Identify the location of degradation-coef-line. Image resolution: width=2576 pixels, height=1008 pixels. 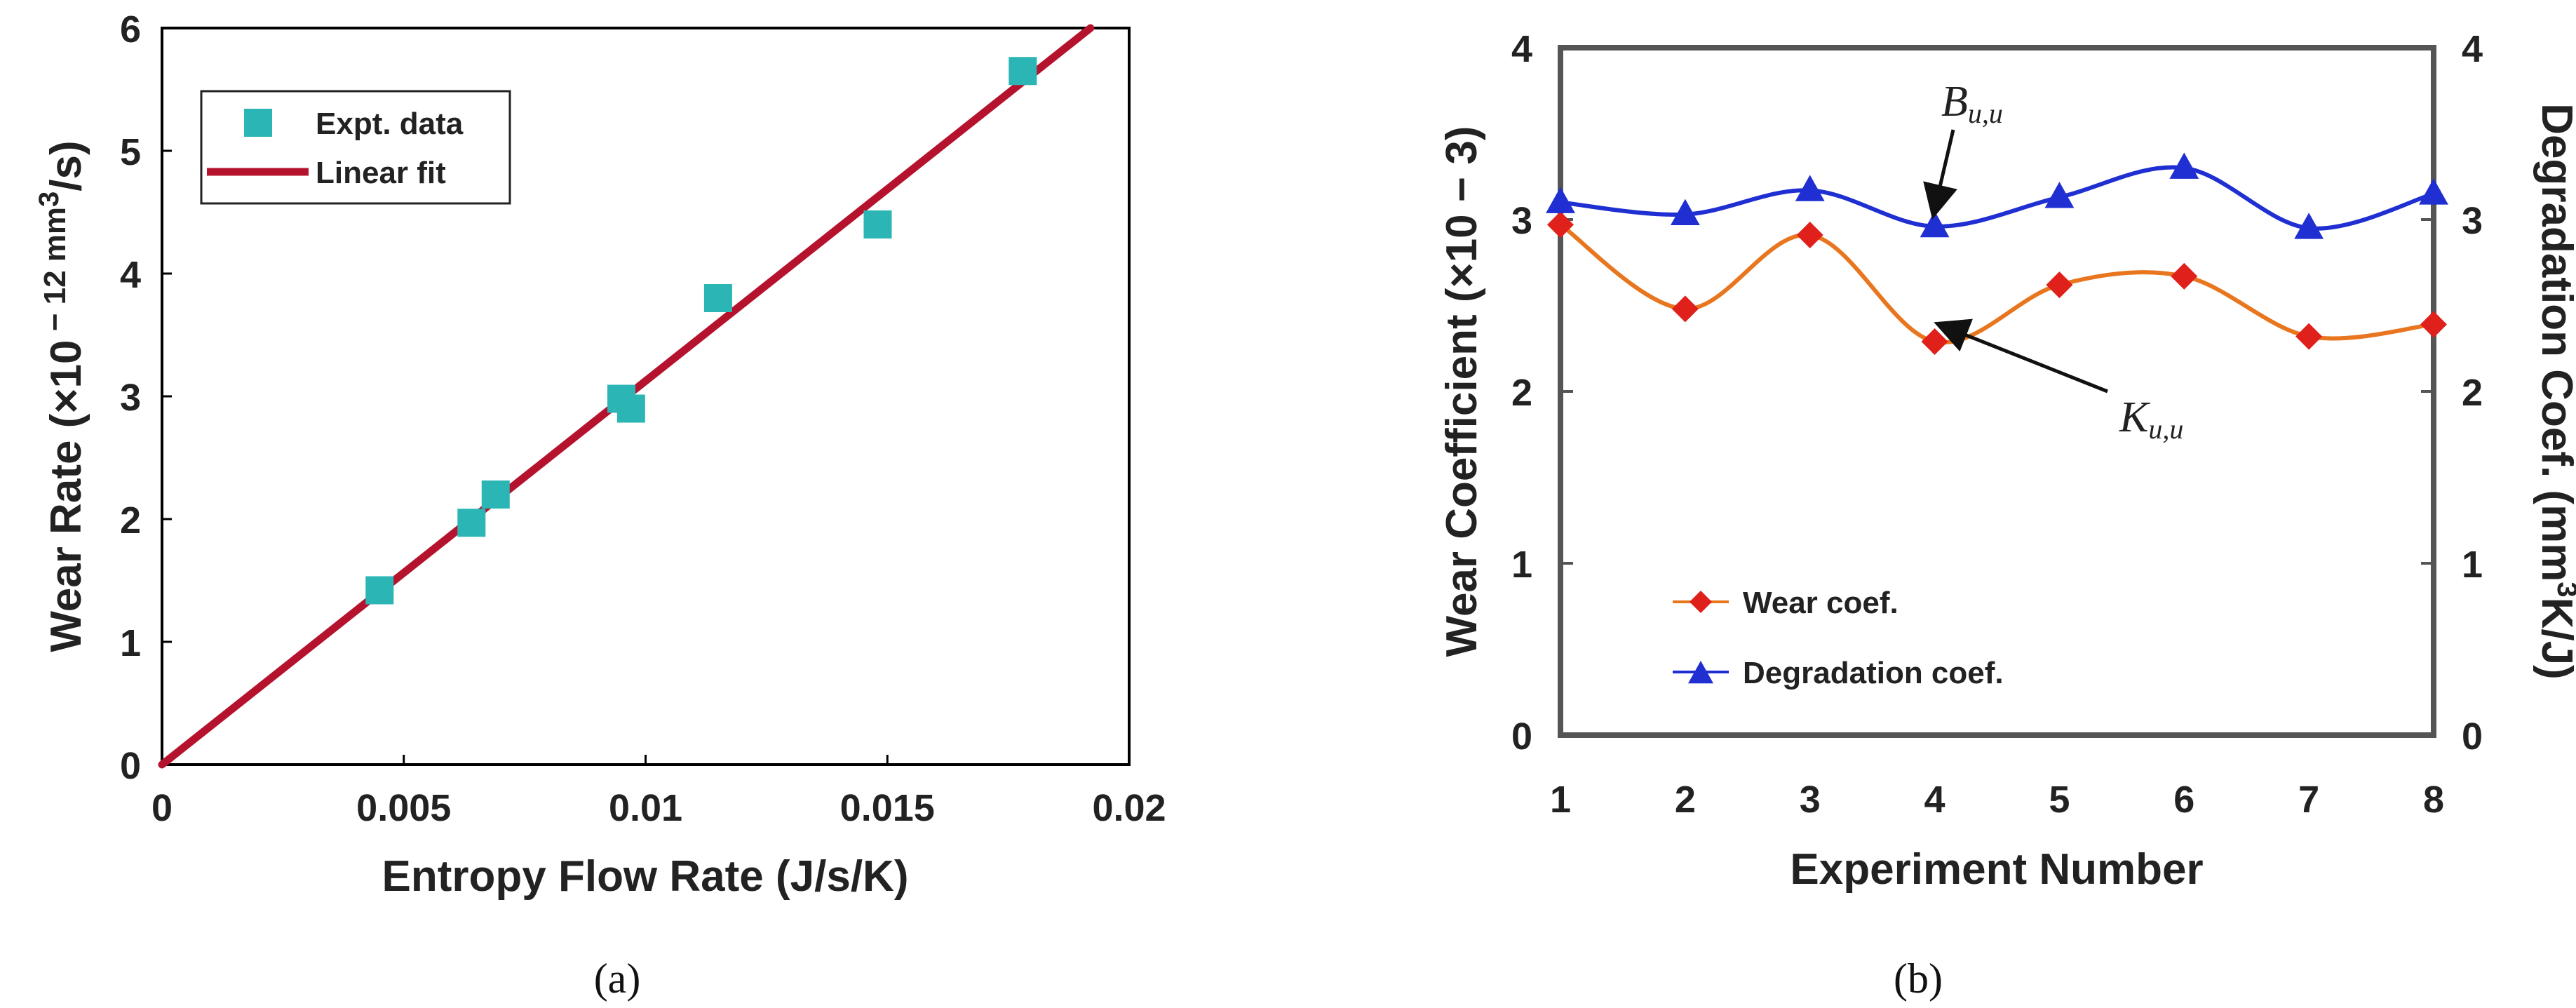
(1997, 198).